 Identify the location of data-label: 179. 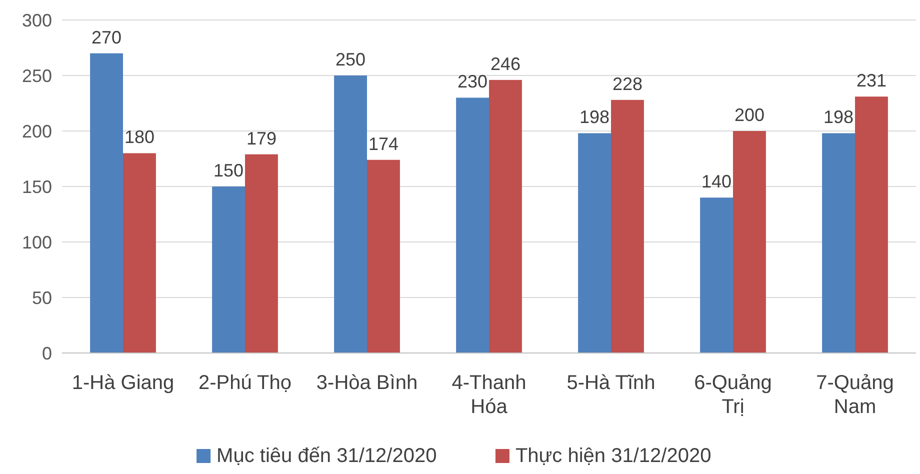
(261, 138).